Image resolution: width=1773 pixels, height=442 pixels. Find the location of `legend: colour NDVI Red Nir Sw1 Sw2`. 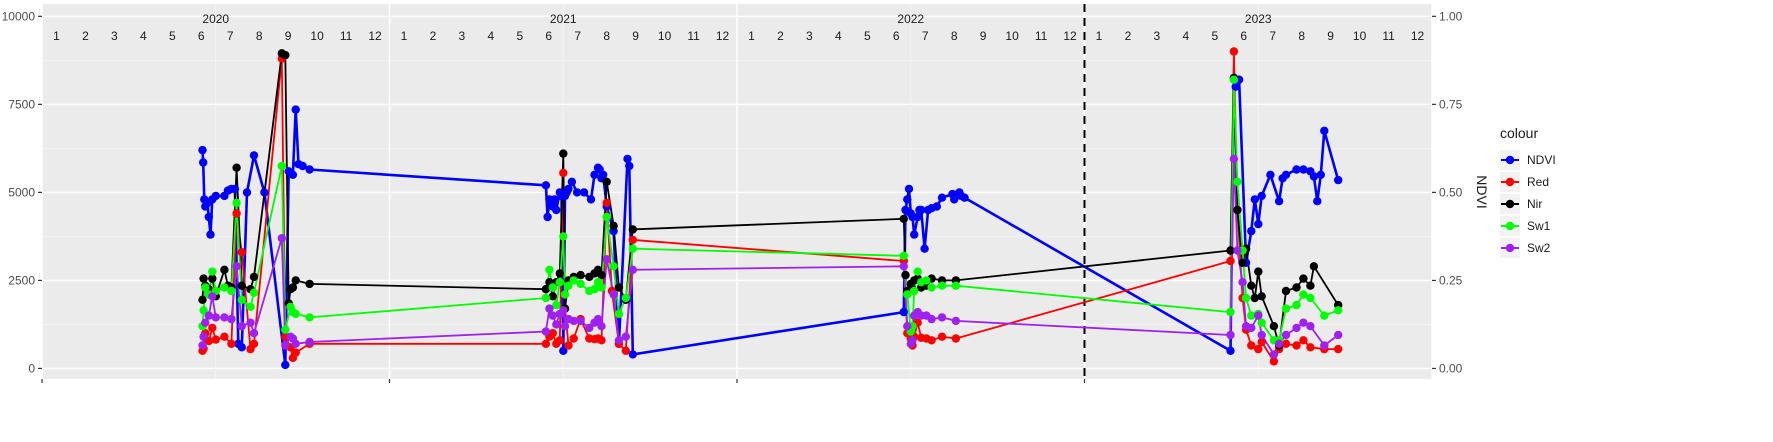

legend: colour NDVI Red Nir Sw1 Sw2 is located at coordinates (1528, 191).